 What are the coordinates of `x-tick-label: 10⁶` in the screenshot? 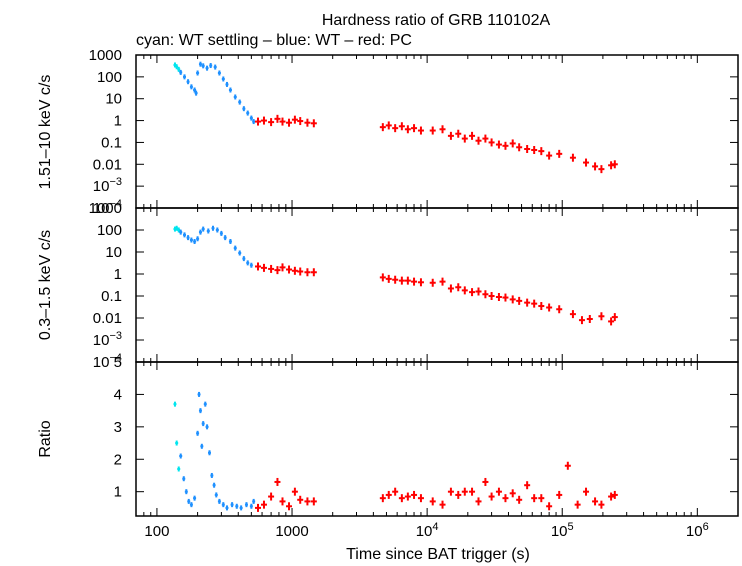 It's located at (697, 530).